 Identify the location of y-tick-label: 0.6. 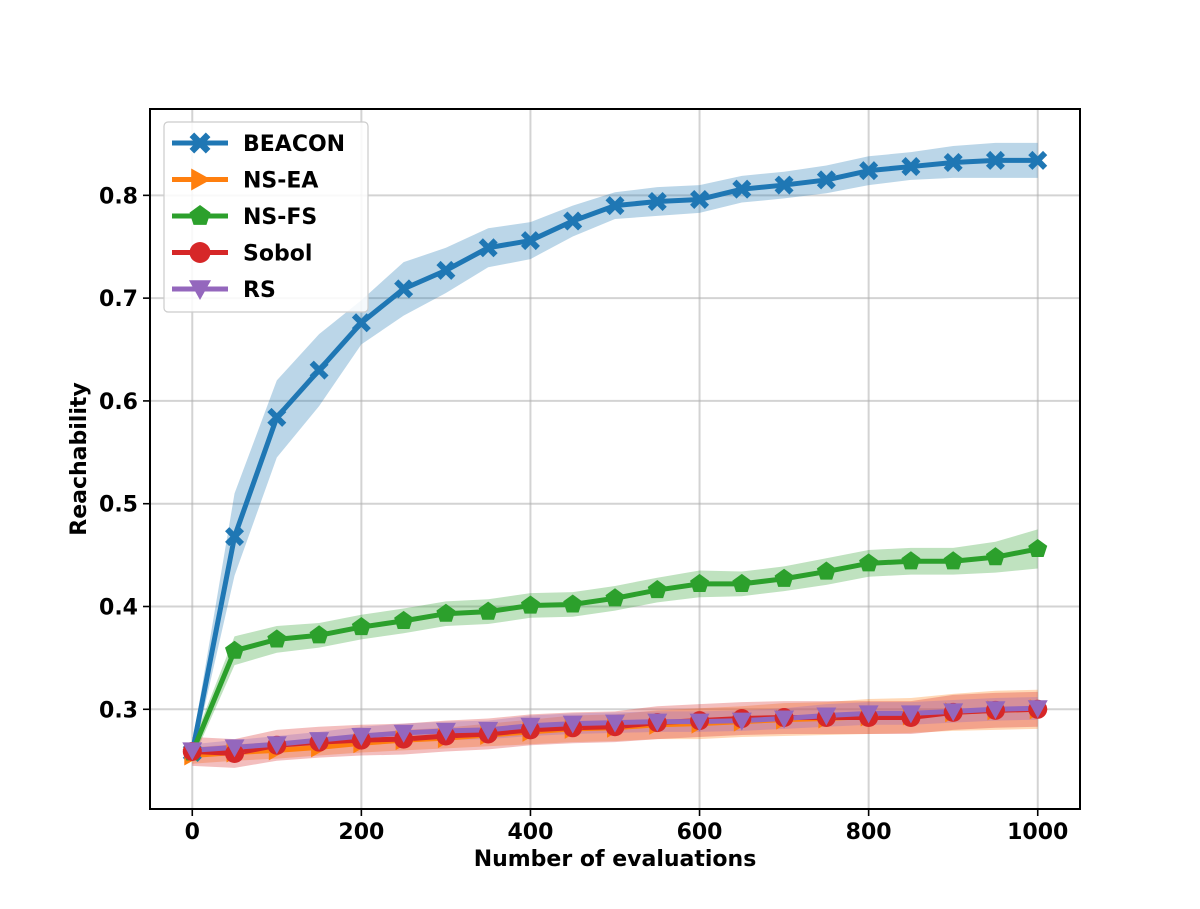
(118, 402).